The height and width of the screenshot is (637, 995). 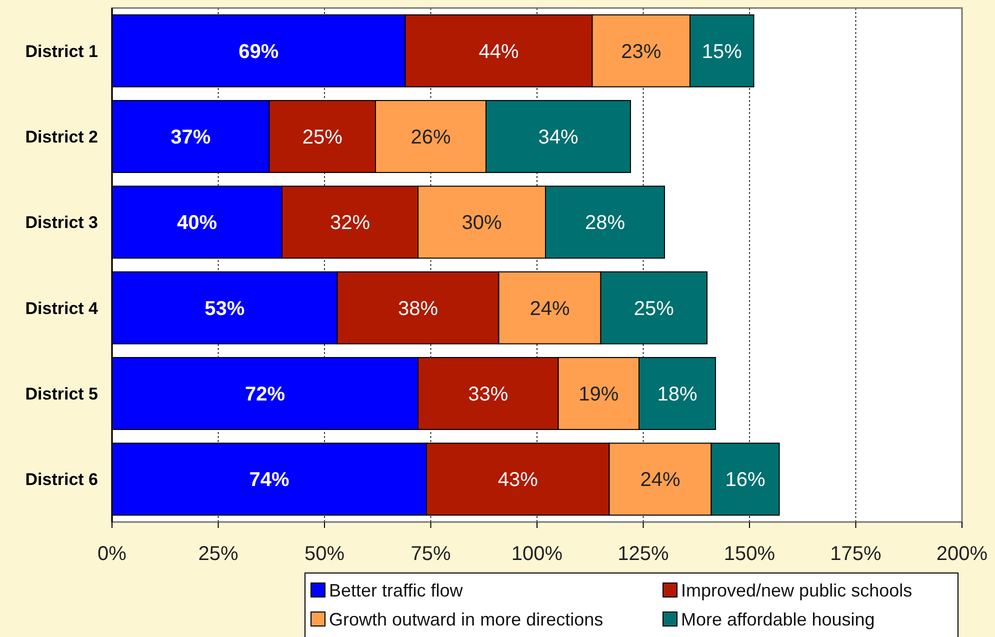 What do you see at coordinates (418, 309) in the screenshot?
I see `data-label: 38%` at bounding box center [418, 309].